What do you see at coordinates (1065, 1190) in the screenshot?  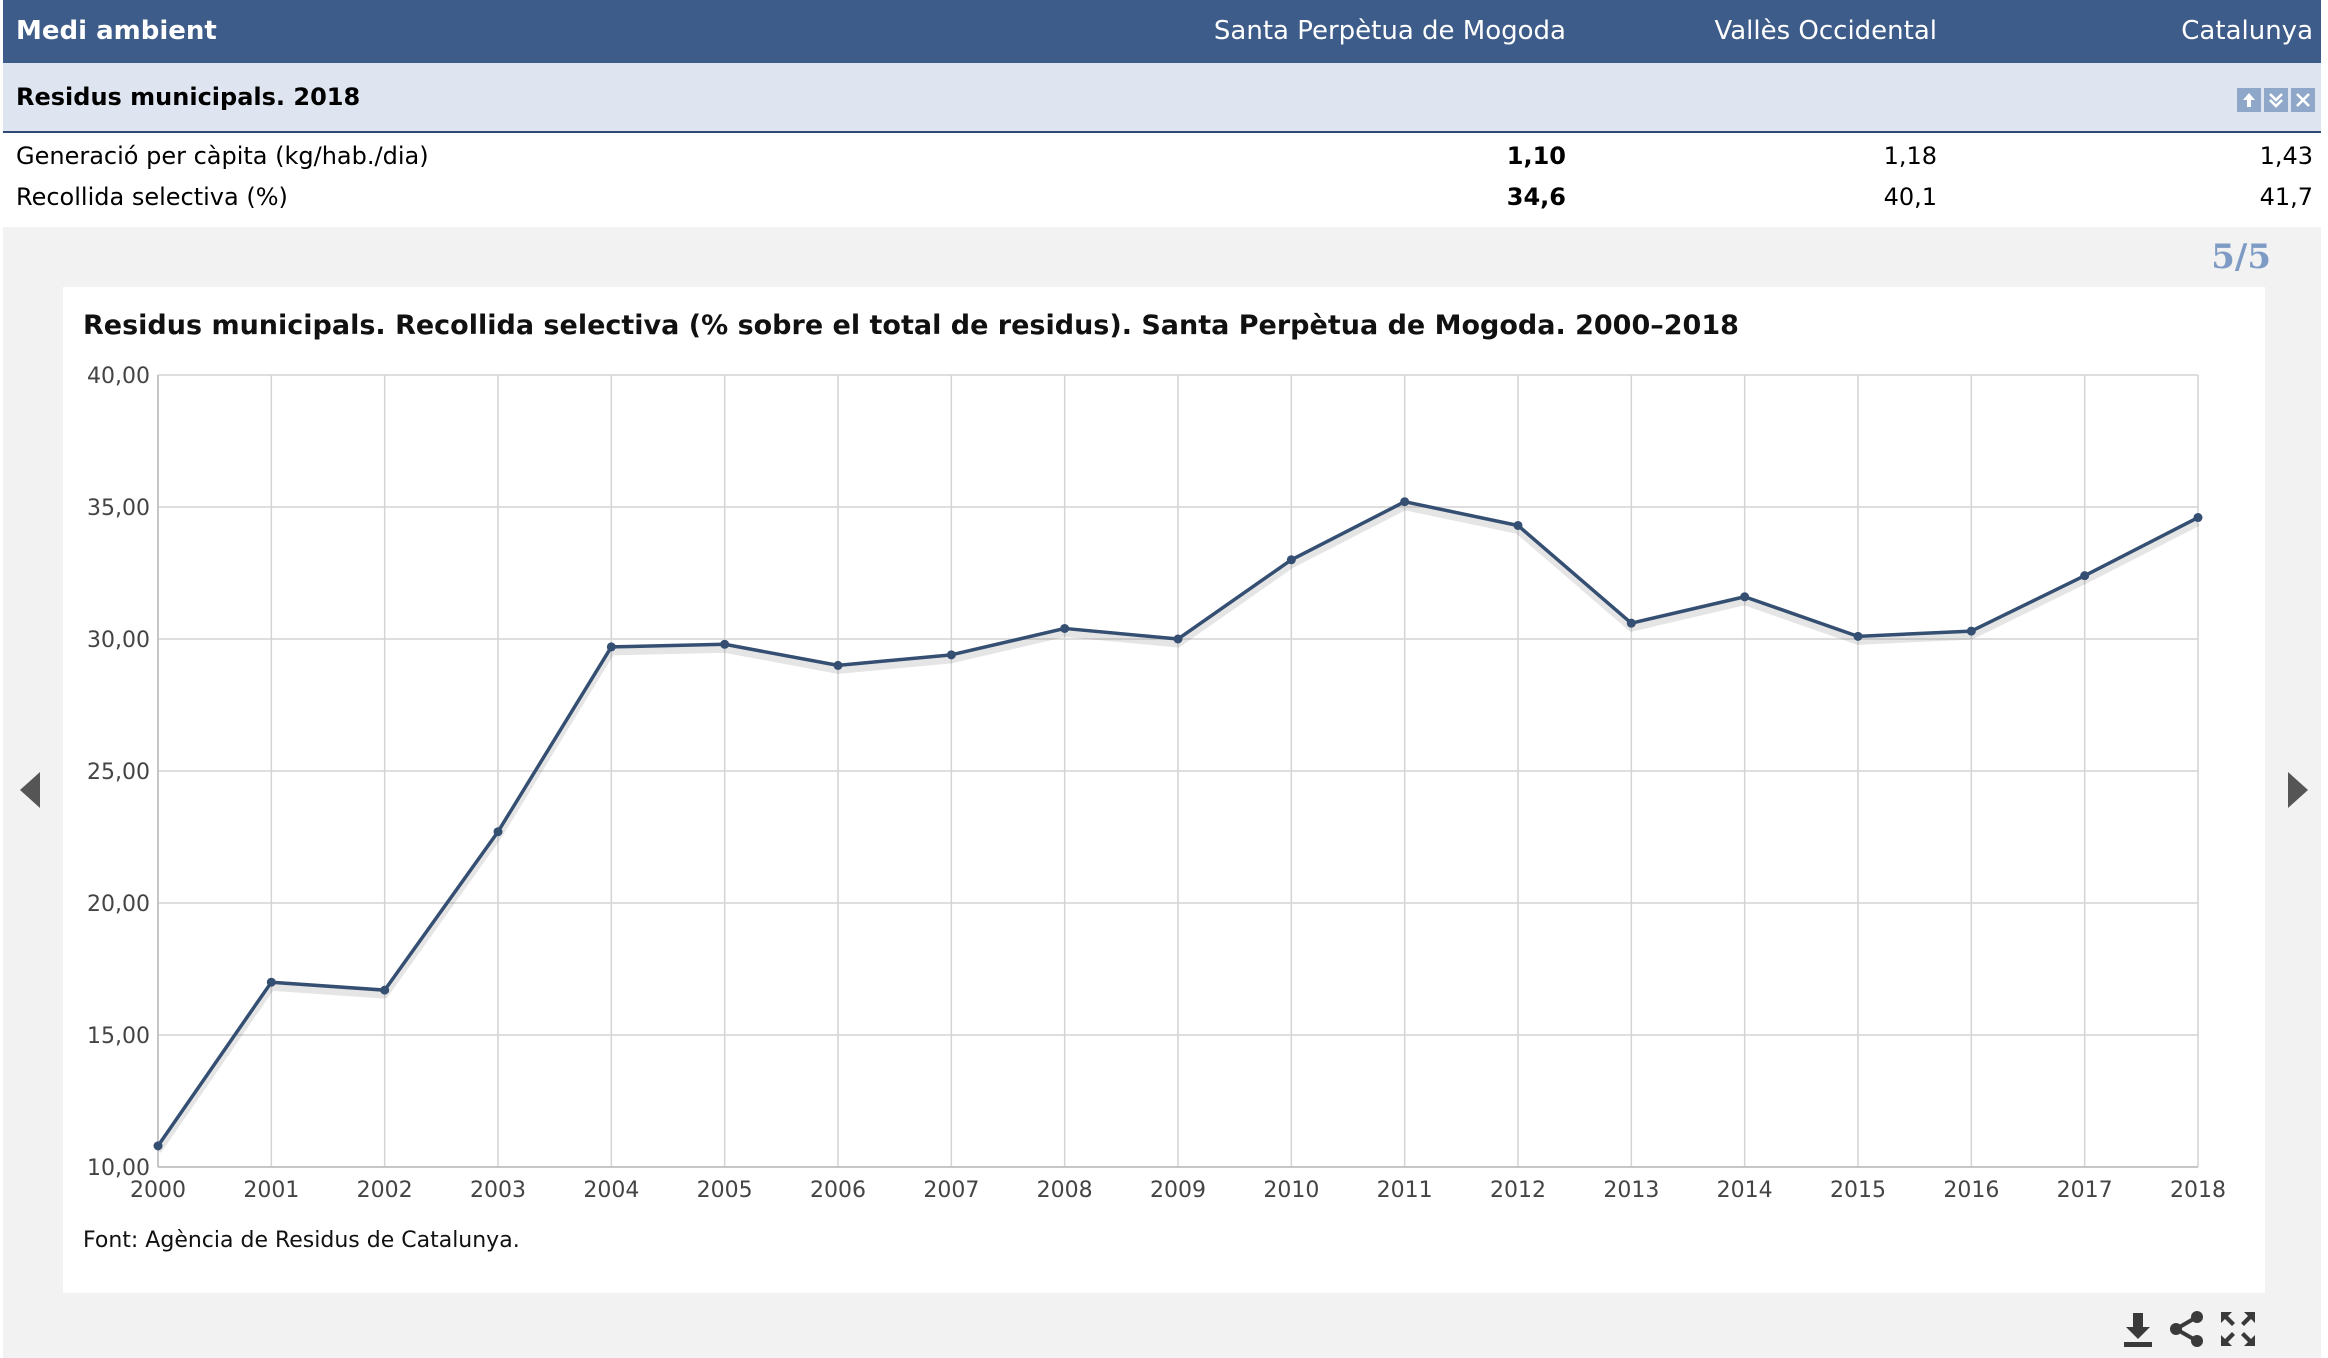 I see `x-tick-label: 2008` at bounding box center [1065, 1190].